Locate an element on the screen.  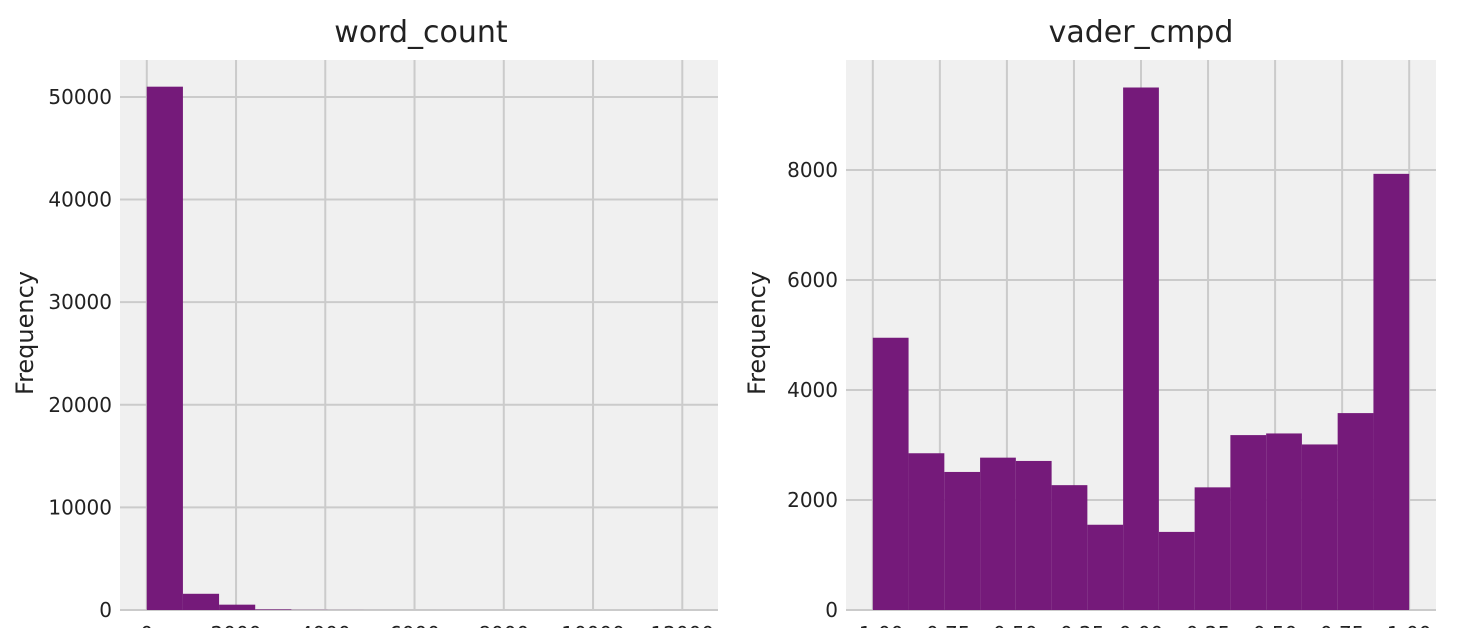
word-count-y-tick-label-0: 0 is located at coordinates (105, 610).